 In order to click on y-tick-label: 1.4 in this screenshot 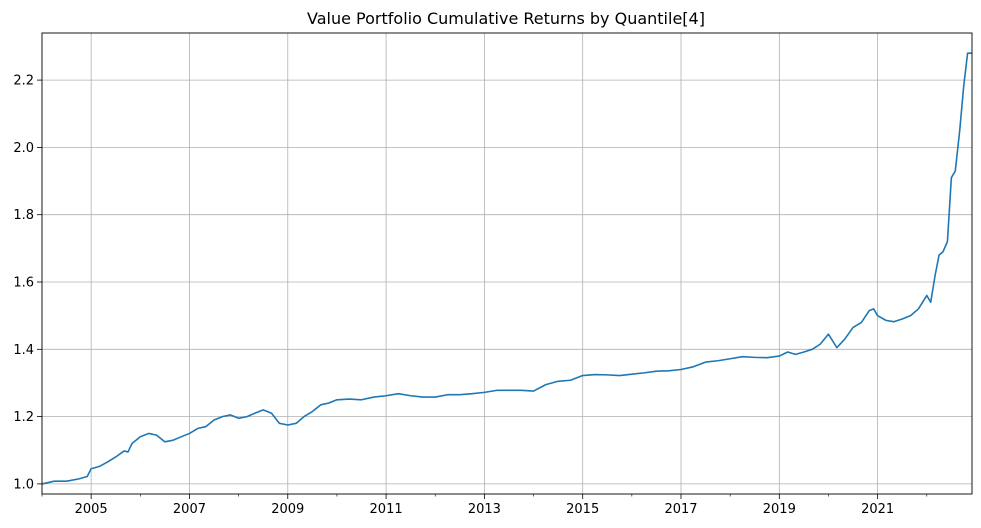, I will do `click(23, 350)`.